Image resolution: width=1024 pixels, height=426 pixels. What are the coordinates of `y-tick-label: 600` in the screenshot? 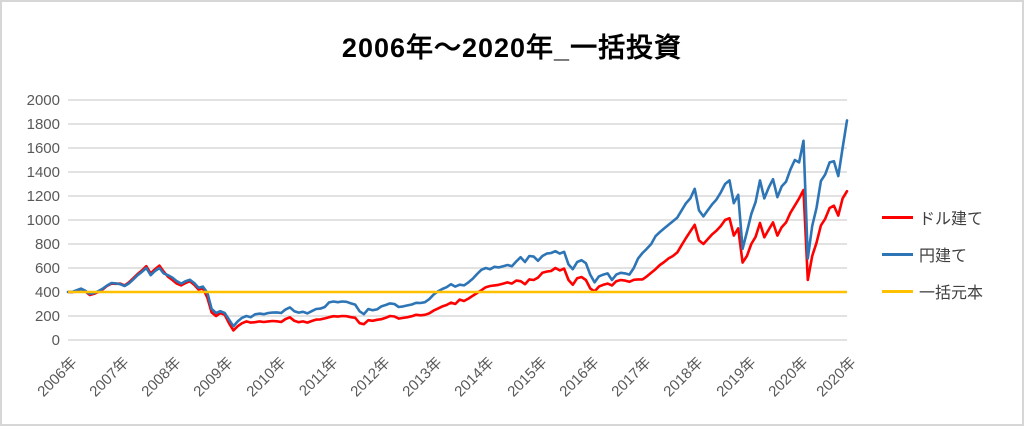 It's located at (47, 268).